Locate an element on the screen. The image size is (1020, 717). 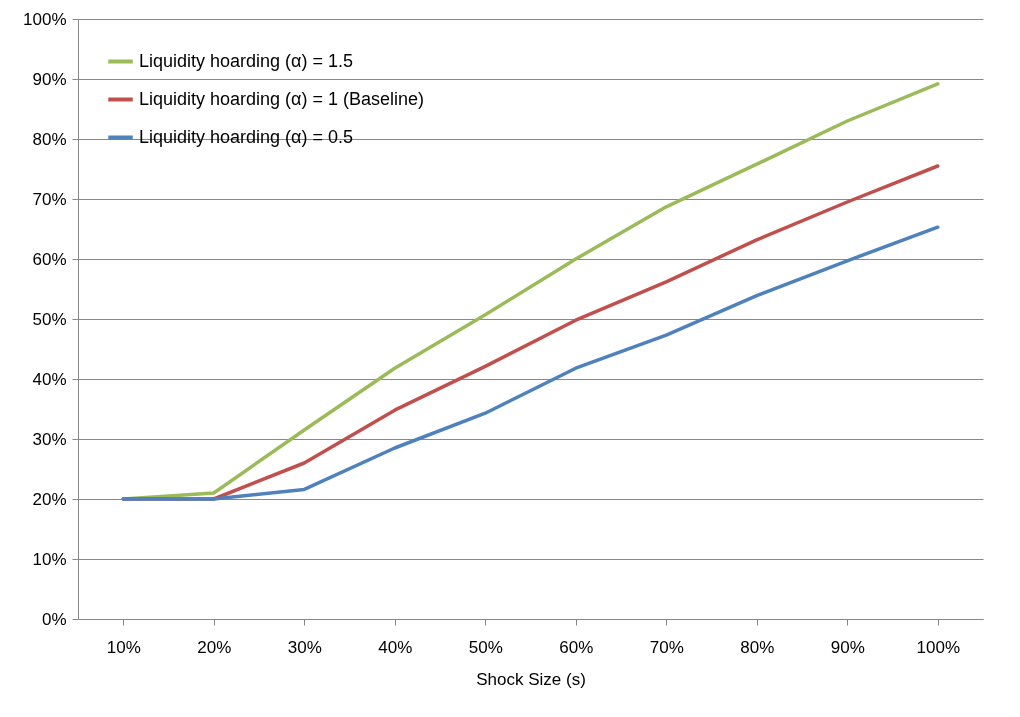
x-tick-label: 60% is located at coordinates (576, 647).